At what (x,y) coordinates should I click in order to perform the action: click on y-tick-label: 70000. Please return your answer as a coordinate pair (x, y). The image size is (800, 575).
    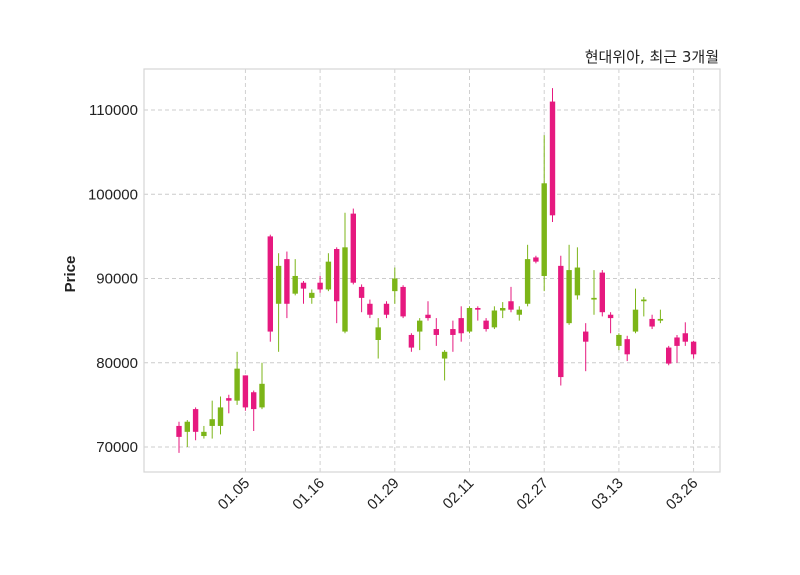
    Looking at the image, I should click on (117, 447).